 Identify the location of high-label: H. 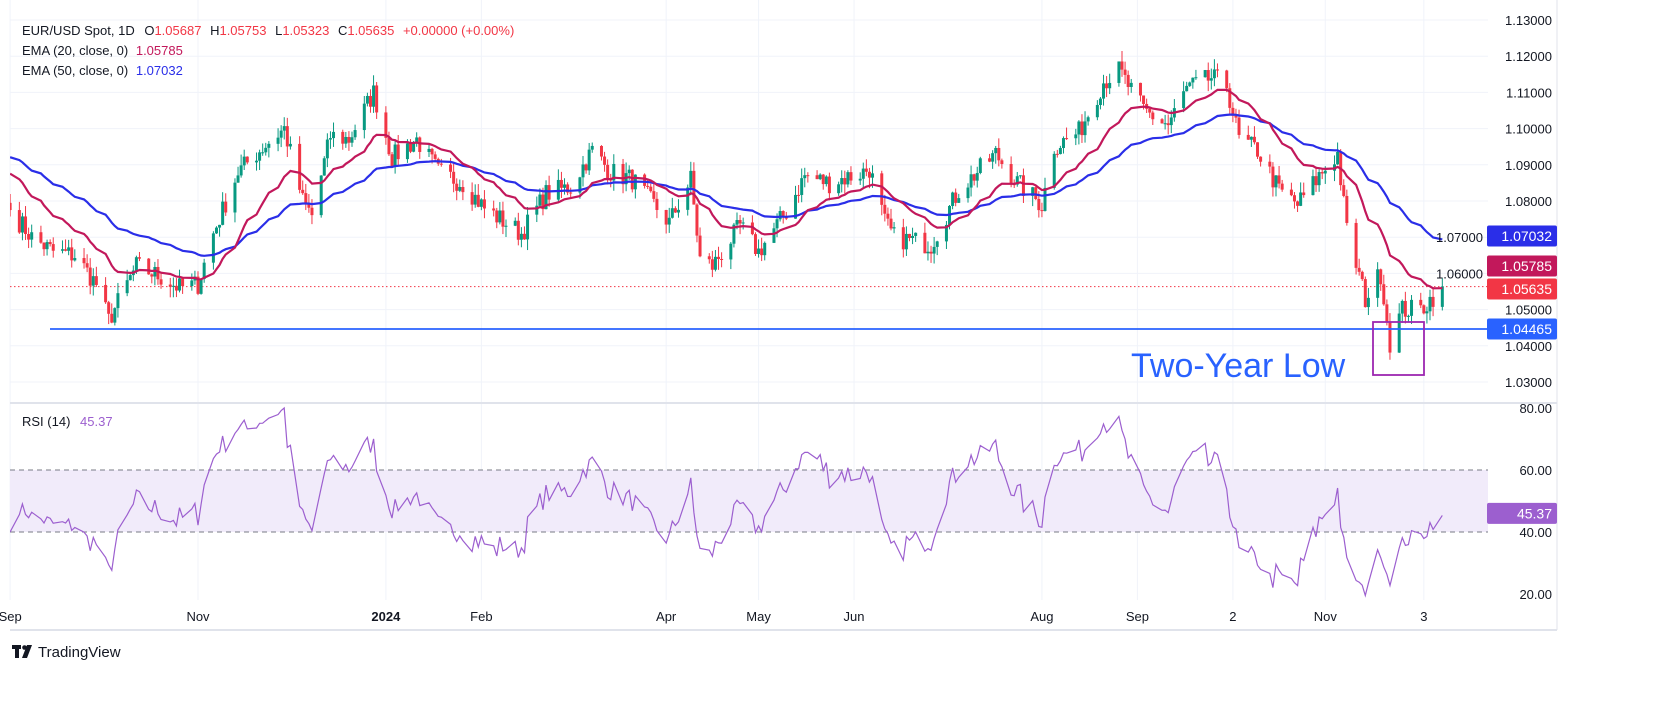
(214, 30).